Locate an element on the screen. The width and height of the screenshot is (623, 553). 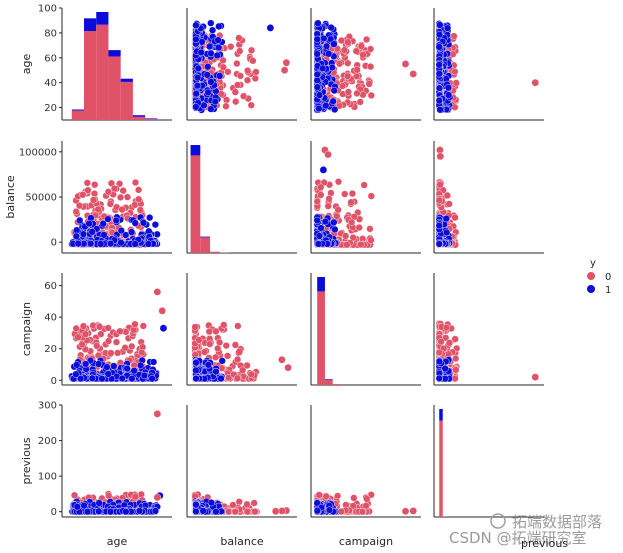
panel-balance-vs-previous is located at coordinates (488, 197).